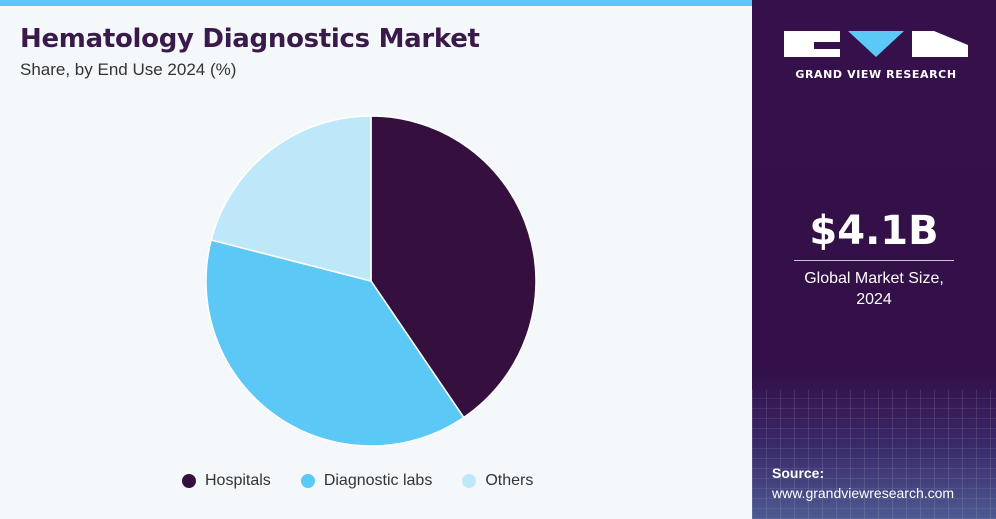 This screenshot has height=519, width=996. I want to click on legend-item-diagnostic-labs: Diagnostic labs, so click(366, 481).